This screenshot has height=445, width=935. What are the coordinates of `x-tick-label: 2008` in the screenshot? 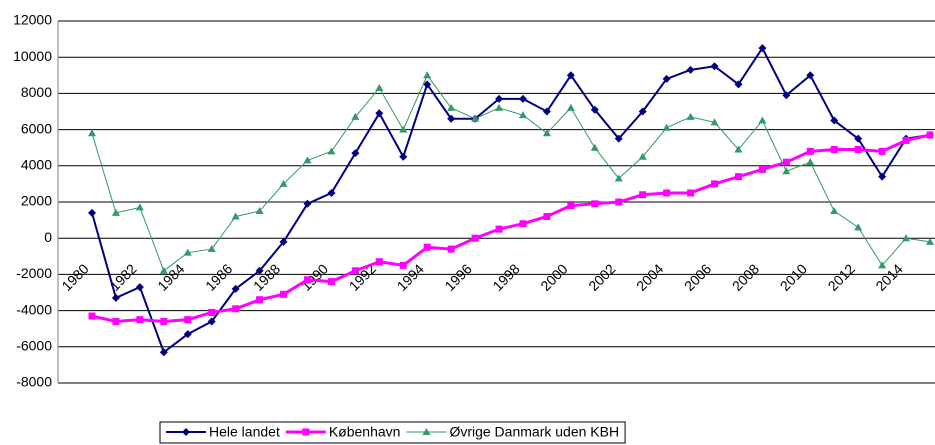 It's located at (745, 276).